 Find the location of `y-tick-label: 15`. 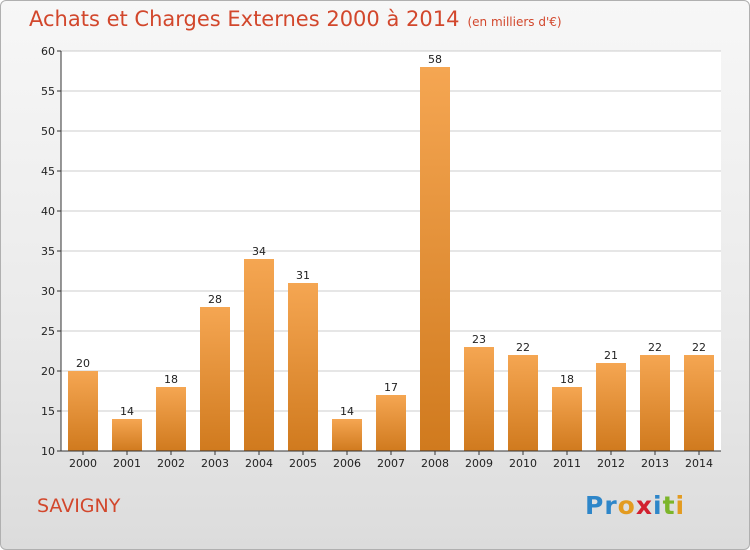

y-tick-label: 15 is located at coordinates (48, 411).